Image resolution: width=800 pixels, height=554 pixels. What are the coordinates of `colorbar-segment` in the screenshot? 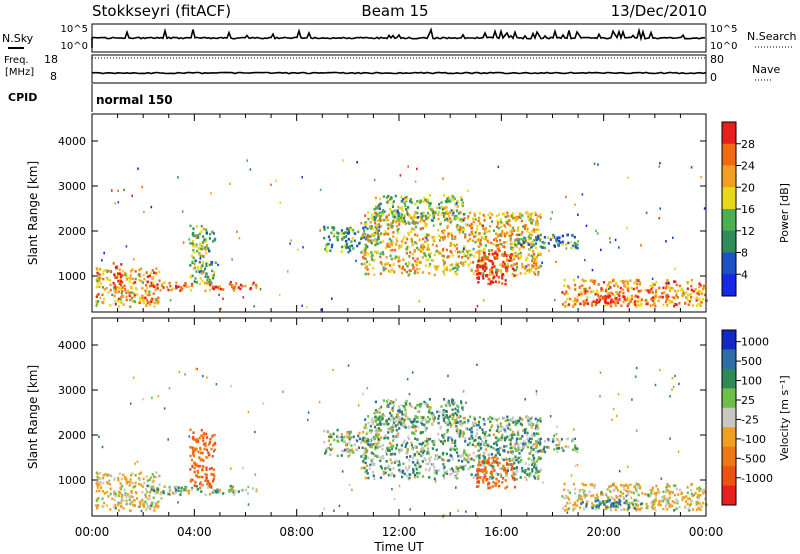 It's located at (729, 456).